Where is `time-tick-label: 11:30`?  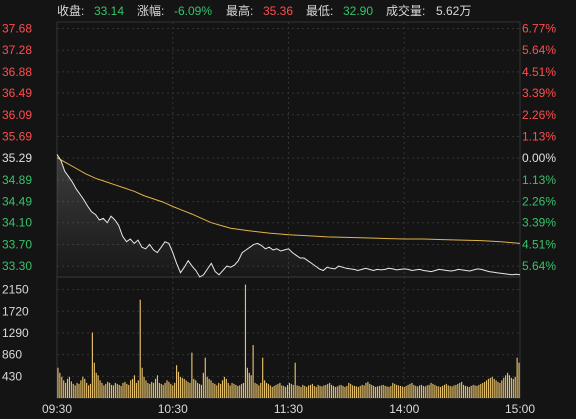 time-tick-label: 11:30 is located at coordinates (288, 409).